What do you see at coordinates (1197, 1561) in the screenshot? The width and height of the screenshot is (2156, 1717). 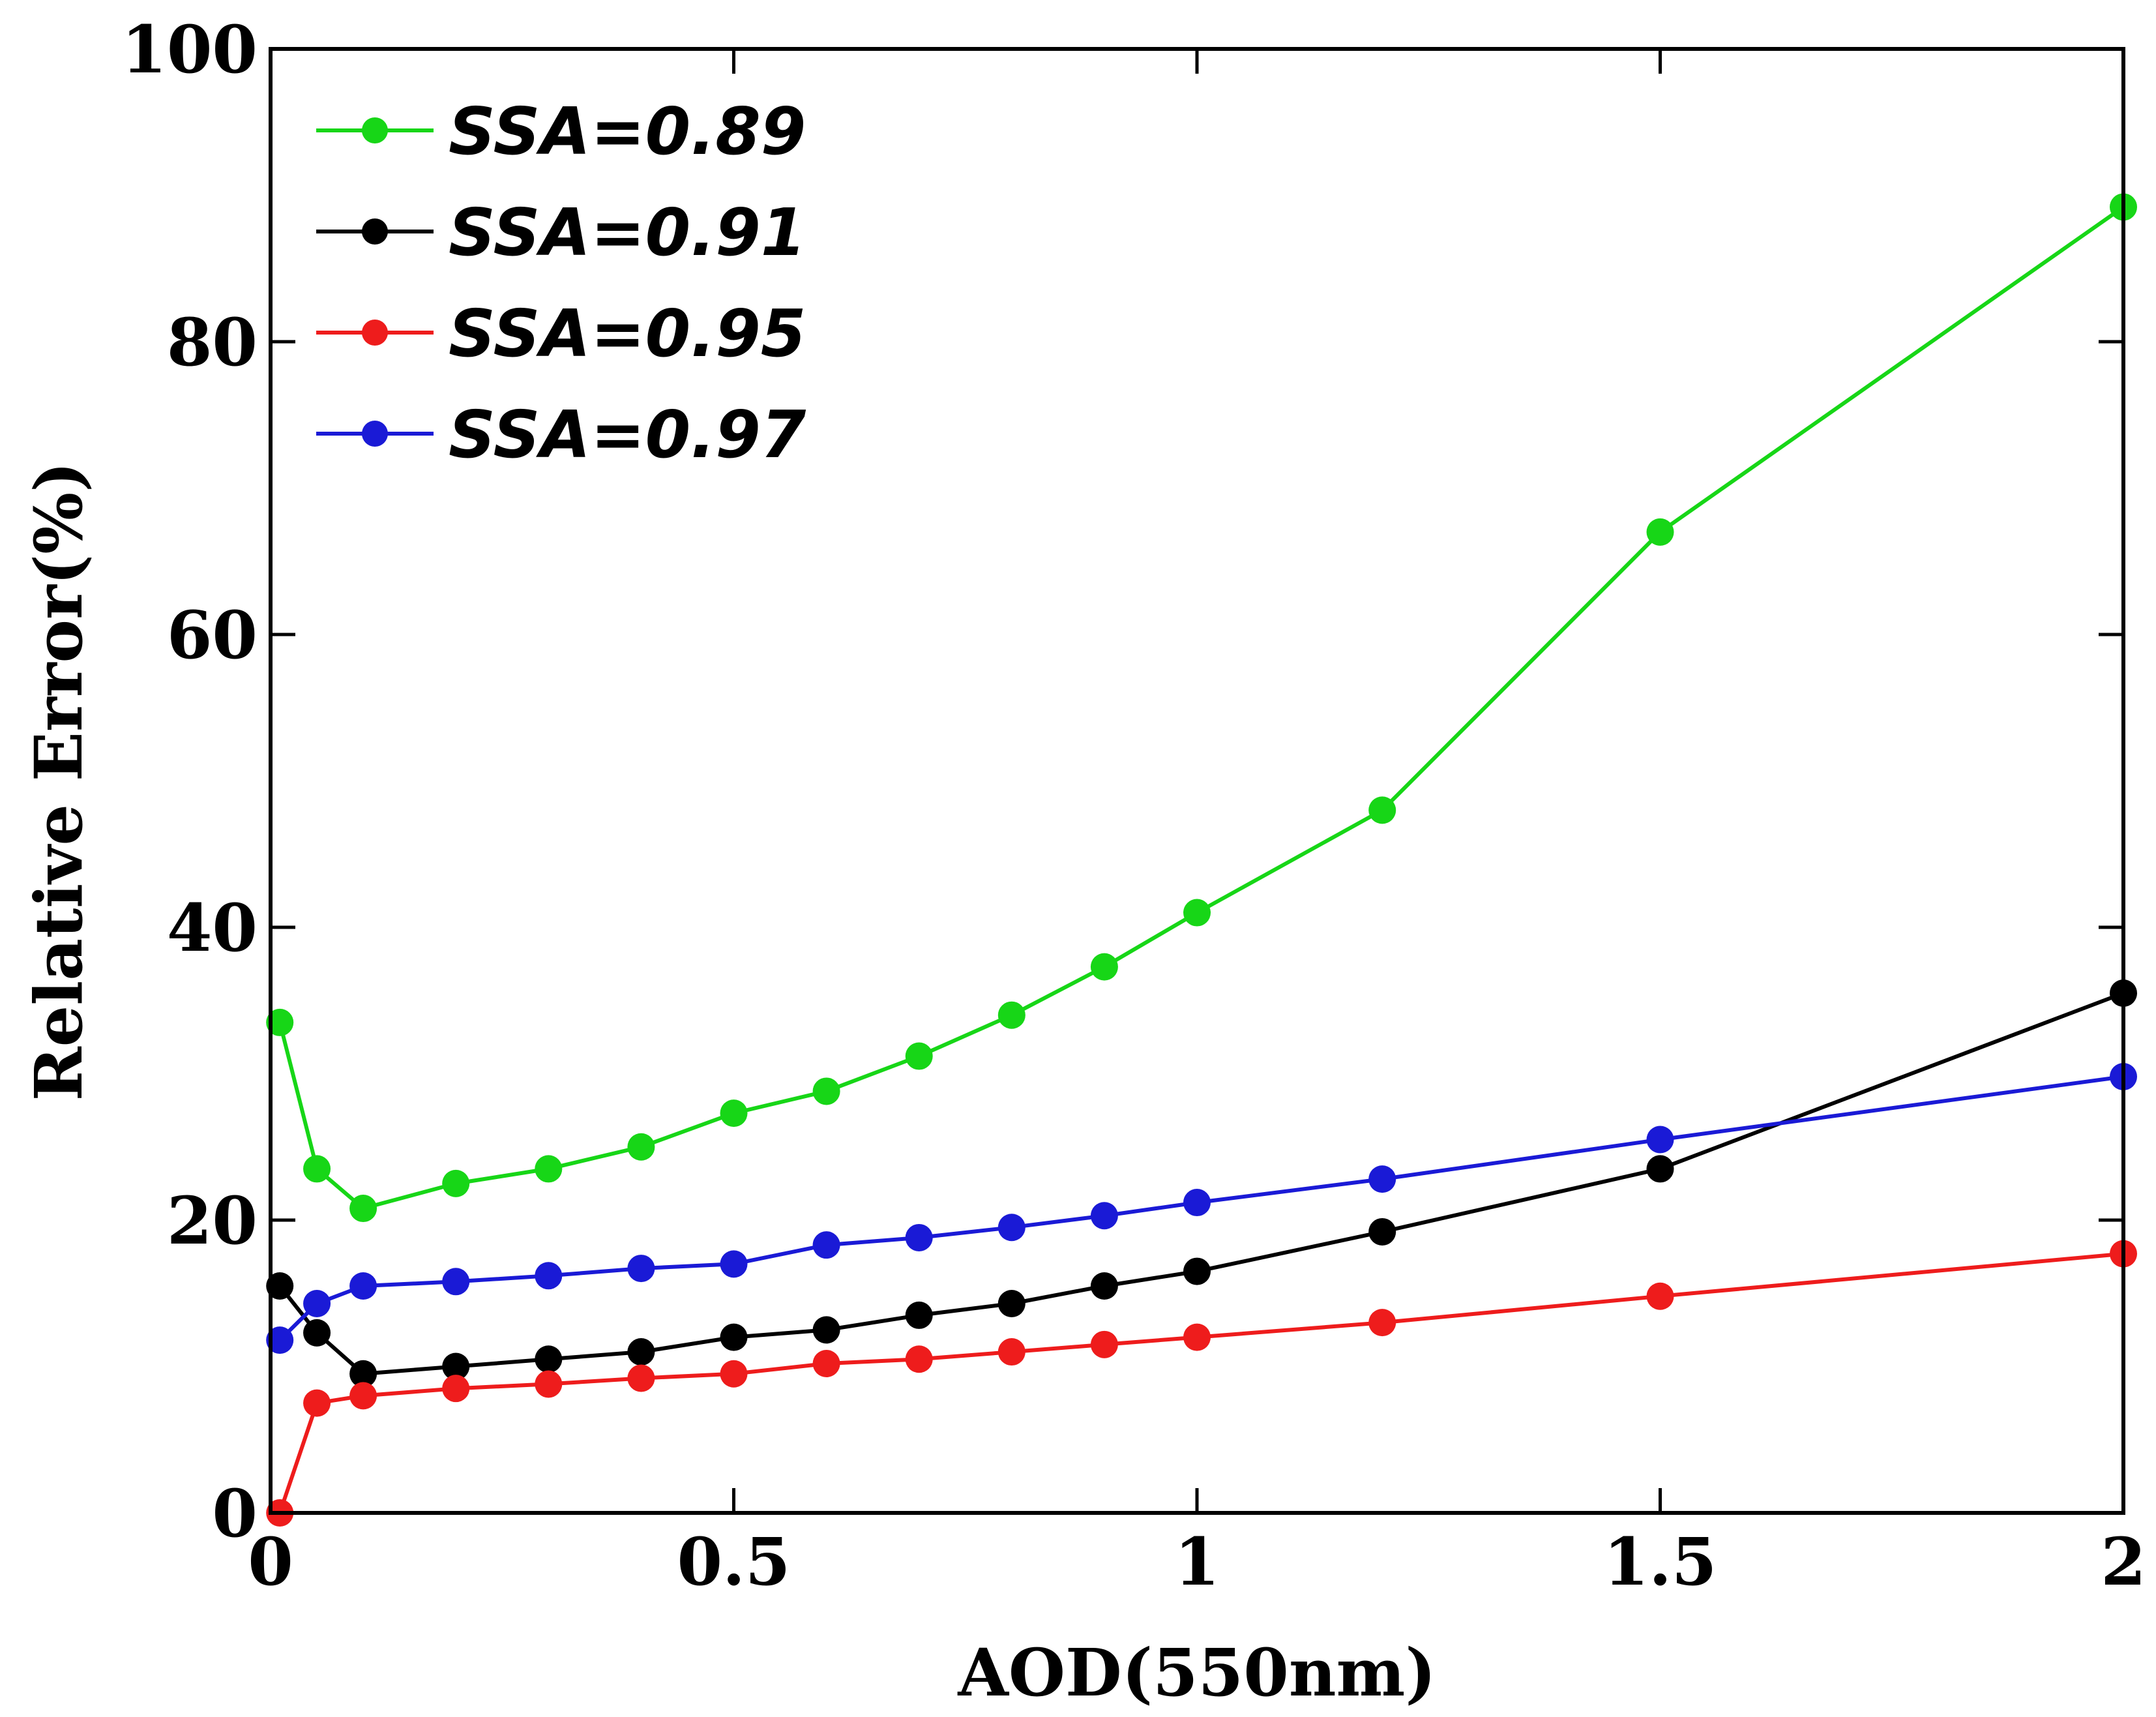 I see `x-tick-label: 1` at bounding box center [1197, 1561].